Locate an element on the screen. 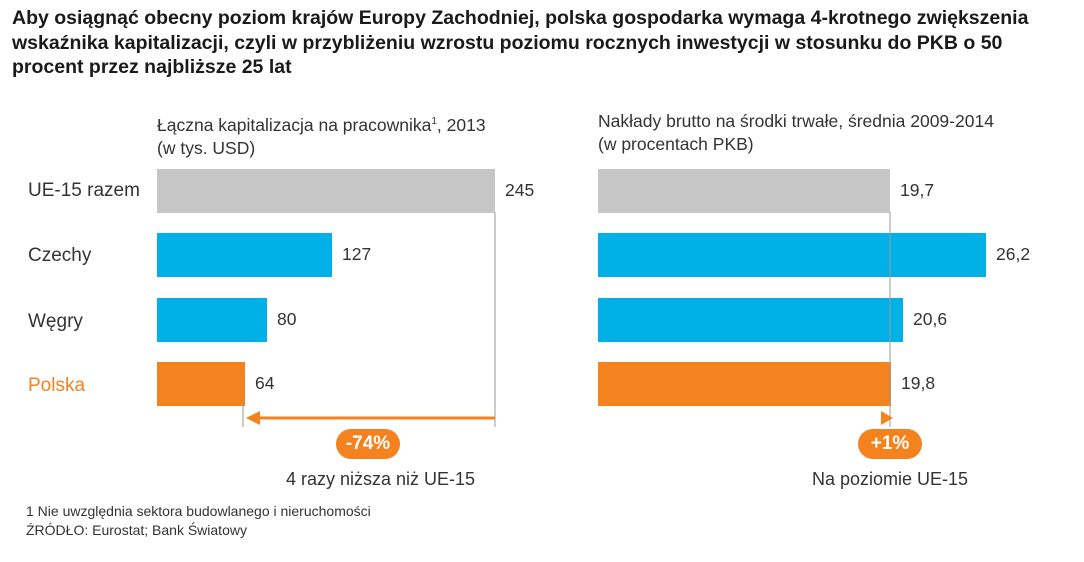  left-bar-polska is located at coordinates (201, 384).